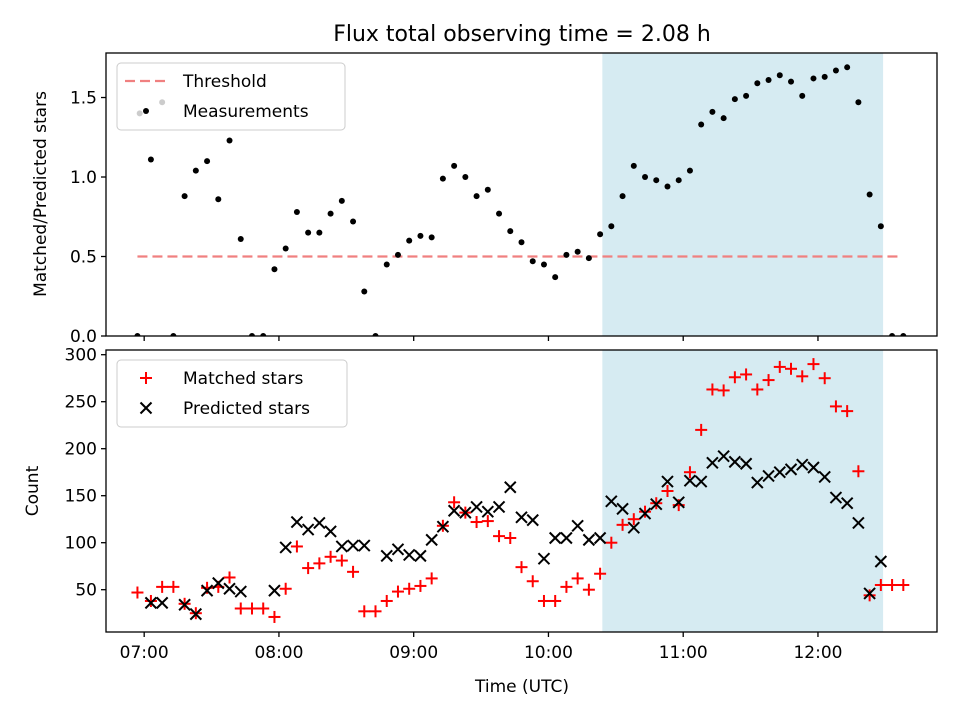 This screenshot has width=960, height=720. I want to click on bottom-legend: Matched stars Predicted stars, so click(232, 393).